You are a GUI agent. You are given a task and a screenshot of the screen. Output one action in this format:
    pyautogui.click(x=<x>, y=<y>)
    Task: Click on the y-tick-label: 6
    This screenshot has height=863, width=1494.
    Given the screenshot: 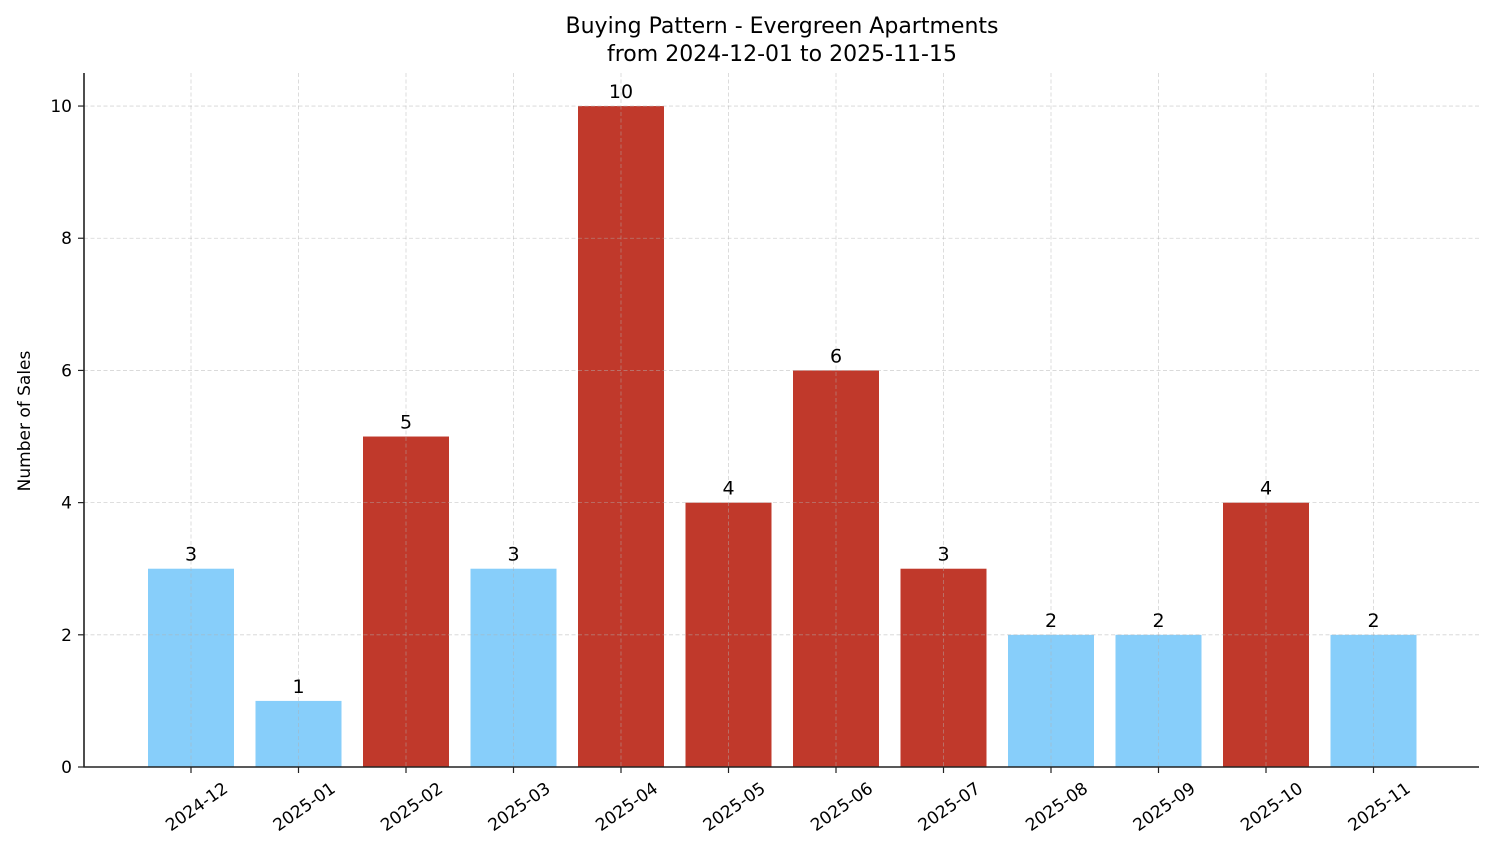 What is the action you would take?
    pyautogui.click(x=66, y=371)
    